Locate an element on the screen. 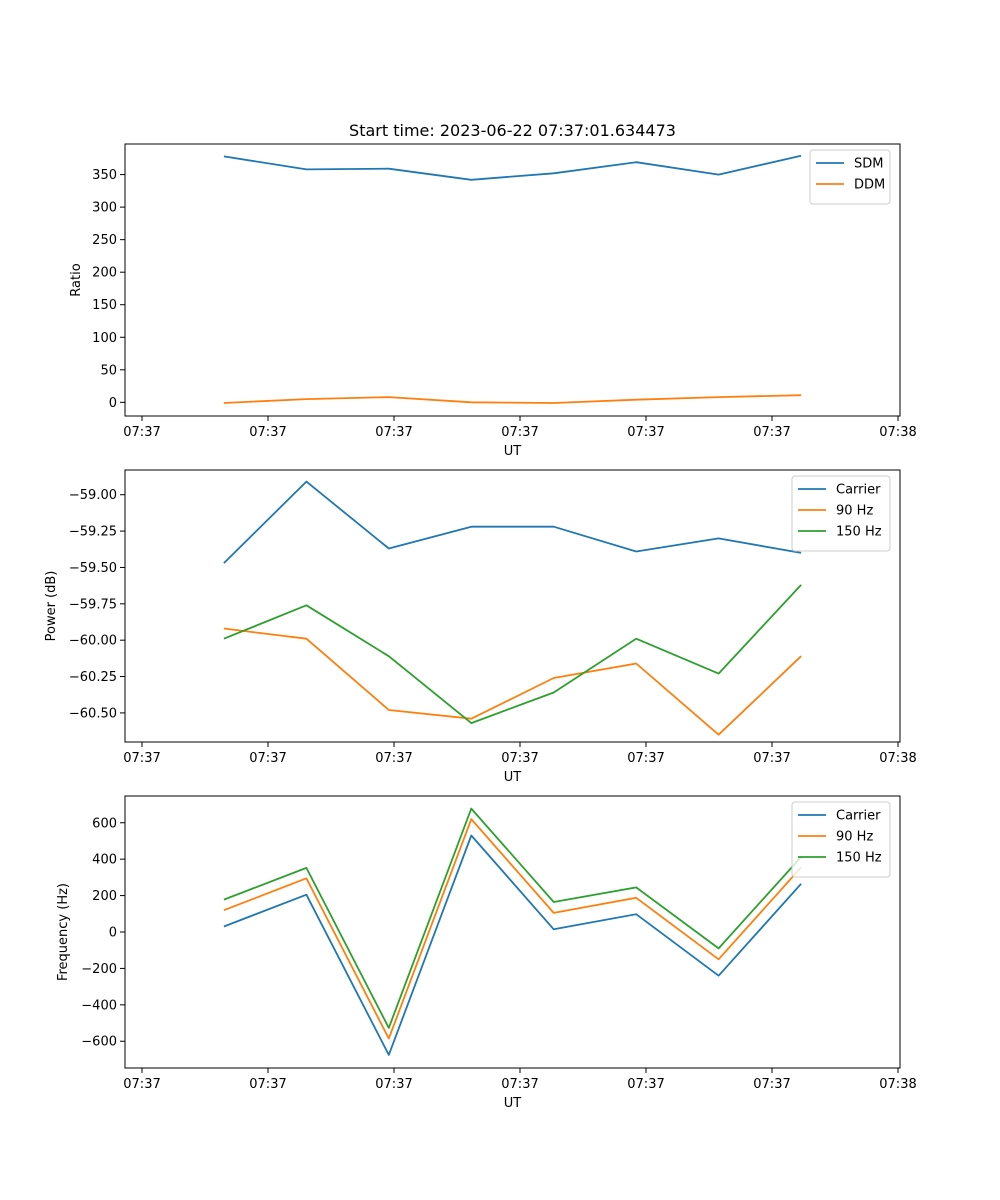 This screenshot has width=1000, height=1200. y-axis-label: Ratio is located at coordinates (76, 279).